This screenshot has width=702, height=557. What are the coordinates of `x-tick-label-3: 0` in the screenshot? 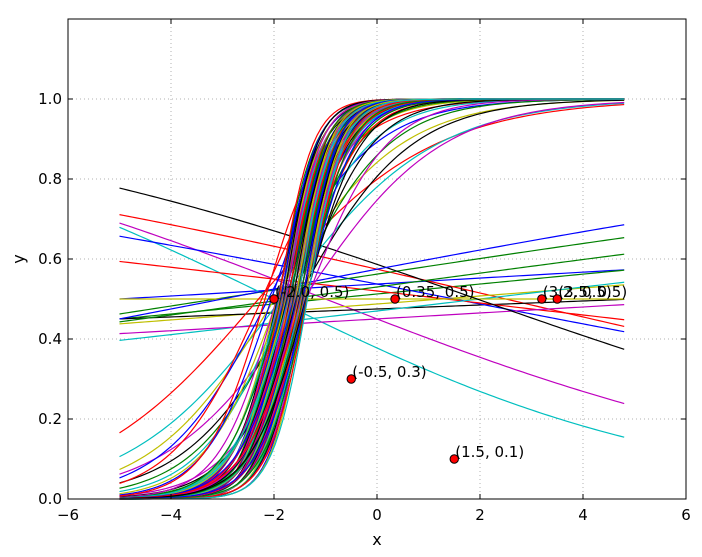 It's located at (377, 515).